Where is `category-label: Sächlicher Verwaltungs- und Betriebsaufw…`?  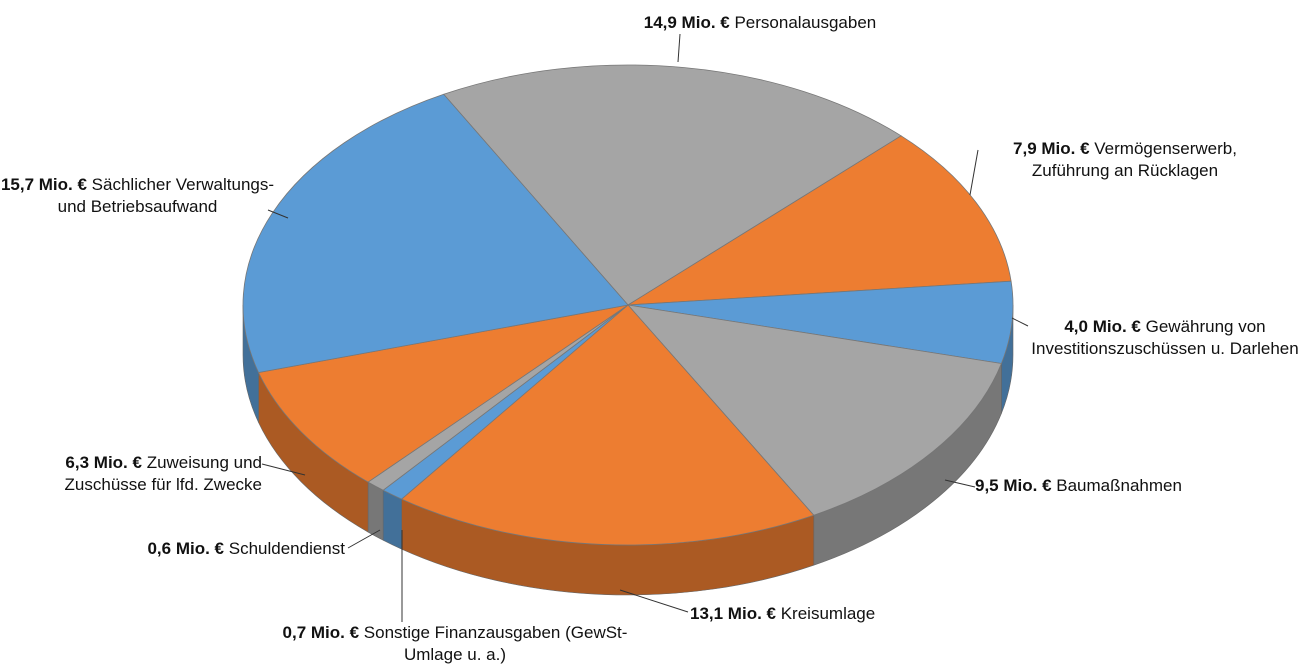 category-label: Sächlicher Verwaltungs- und Betriebsaufw… is located at coordinates (166, 195).